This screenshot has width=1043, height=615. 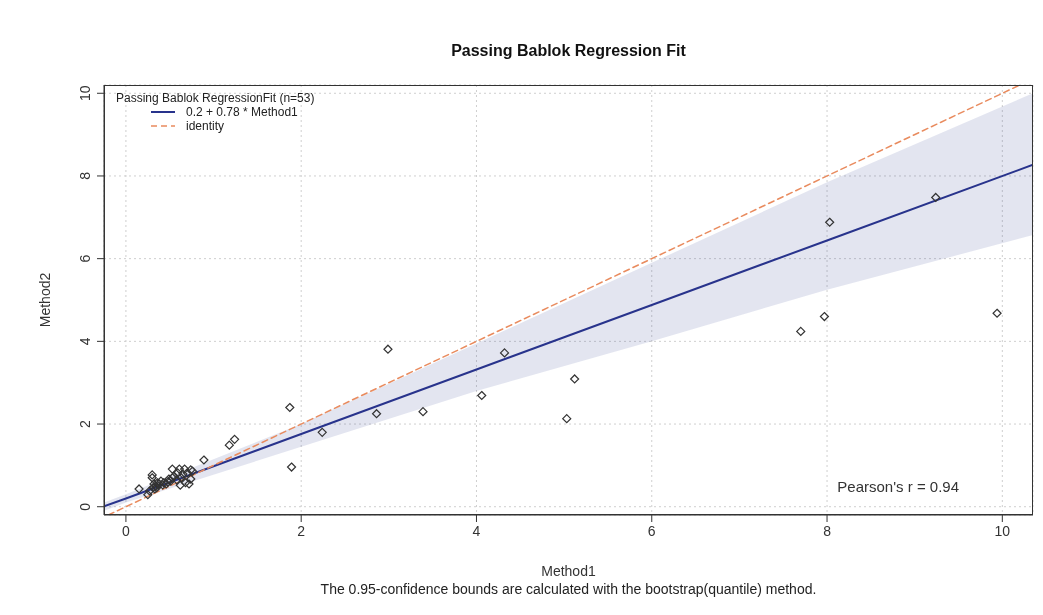 I want to click on y-tick-label: 2, so click(x=85, y=423).